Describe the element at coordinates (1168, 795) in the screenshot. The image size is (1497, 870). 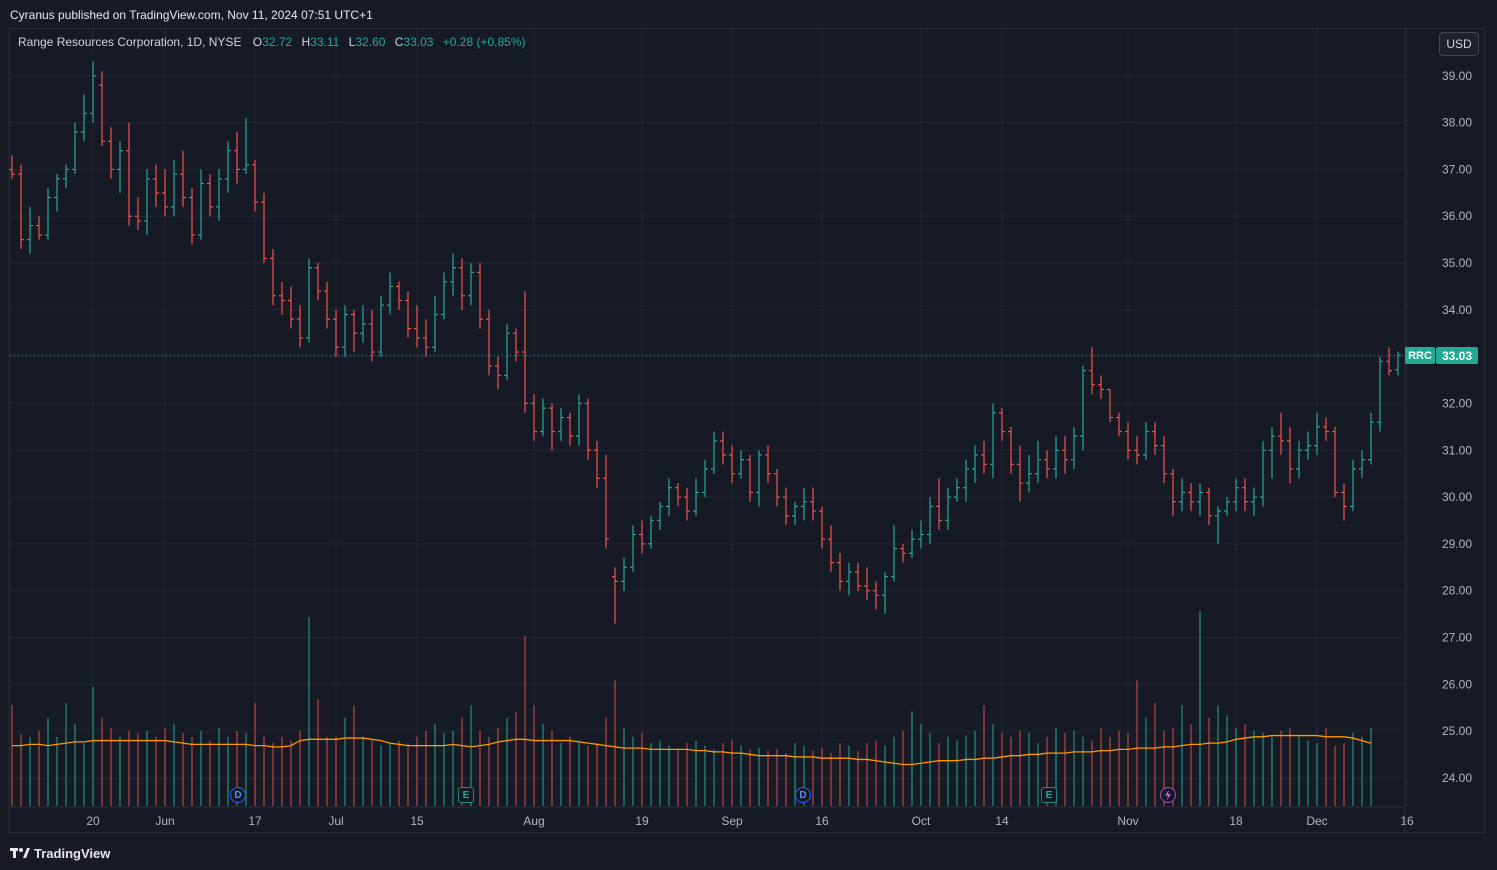
I see `lightning-event-icon` at that location.